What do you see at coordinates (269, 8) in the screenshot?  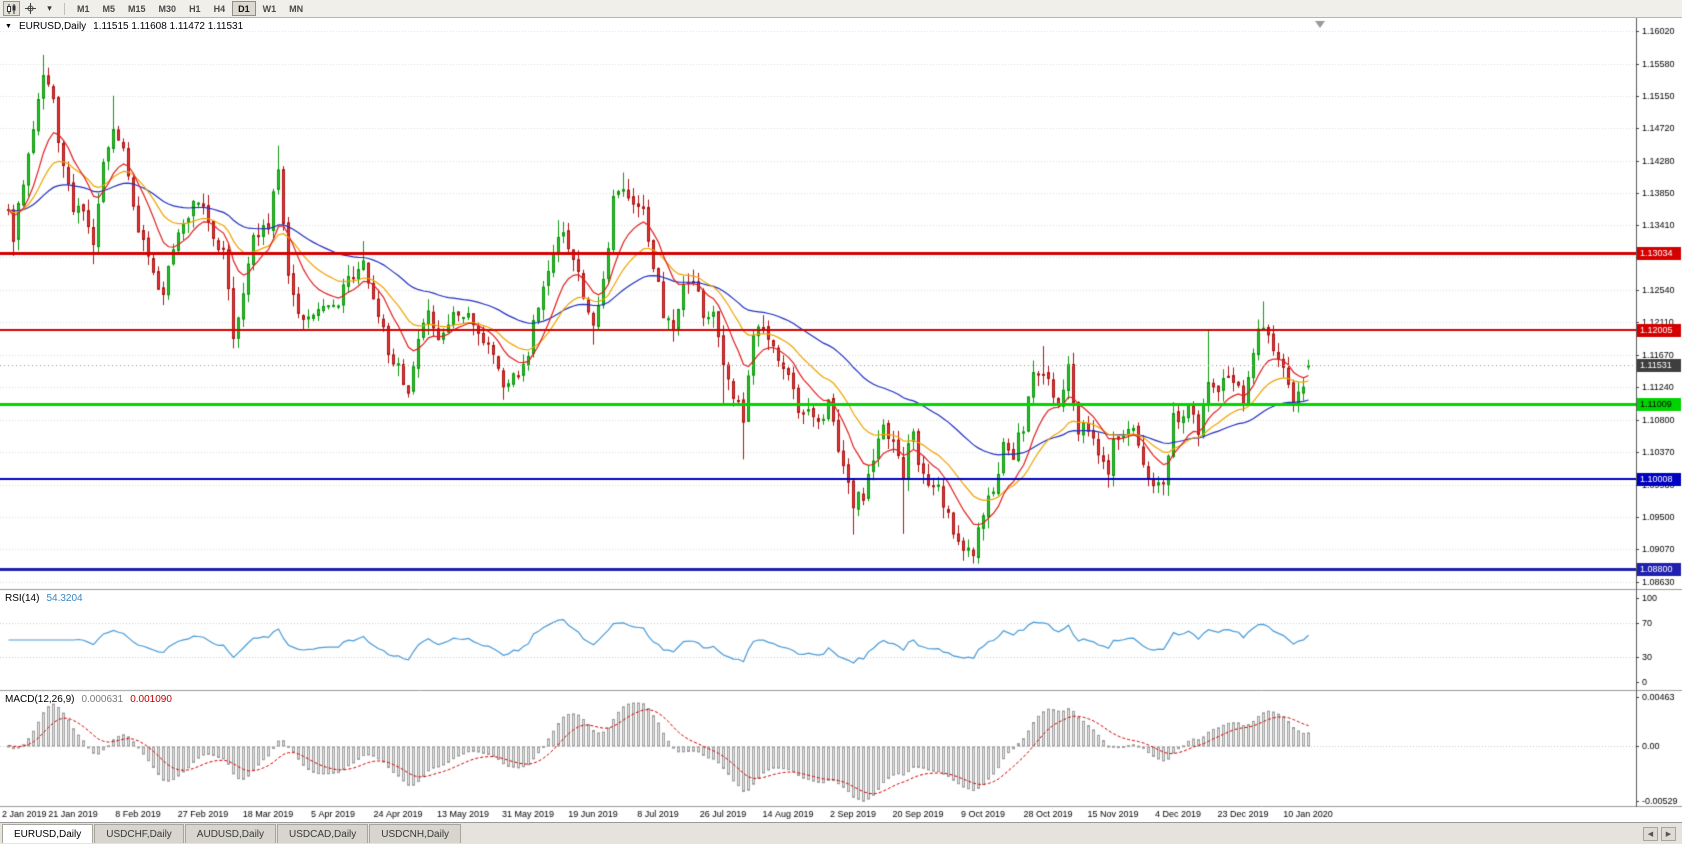 I see `timeframe-button-w1: W1` at bounding box center [269, 8].